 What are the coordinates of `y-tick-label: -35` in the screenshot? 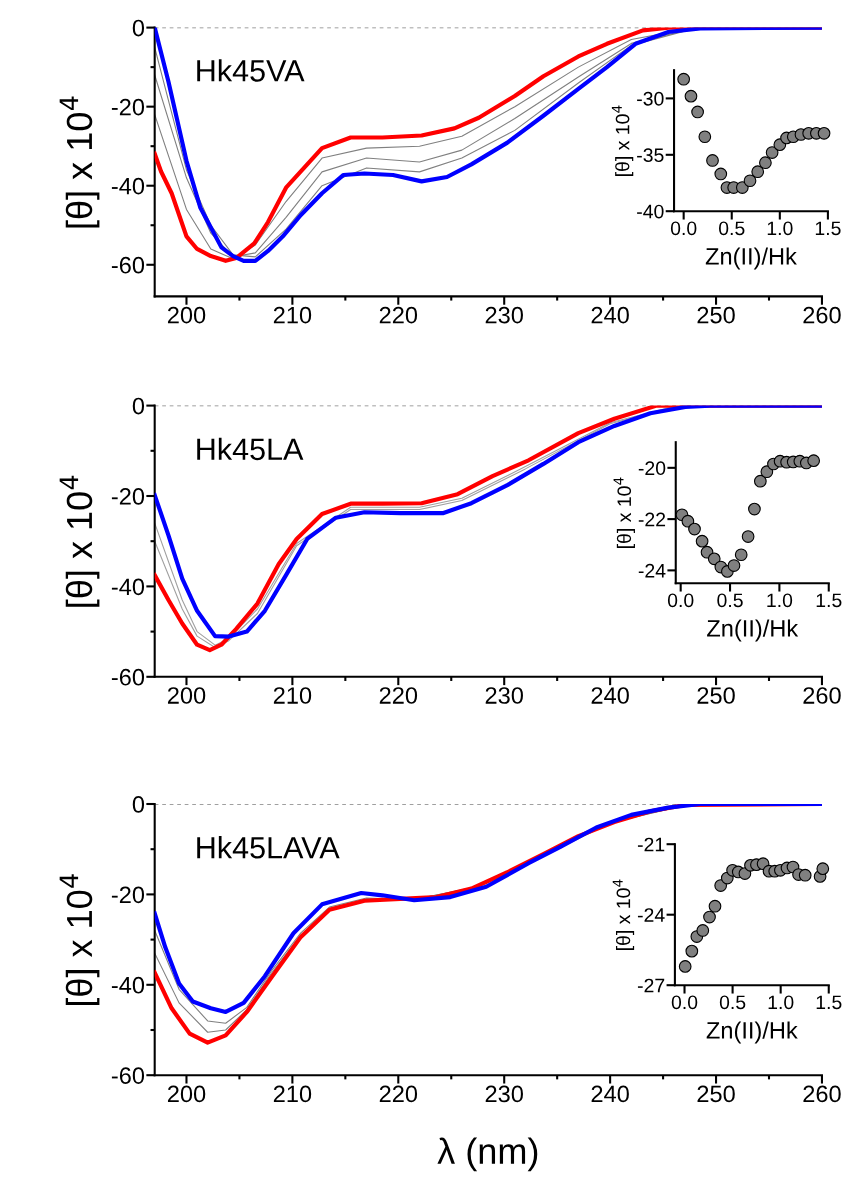 It's located at (650, 155).